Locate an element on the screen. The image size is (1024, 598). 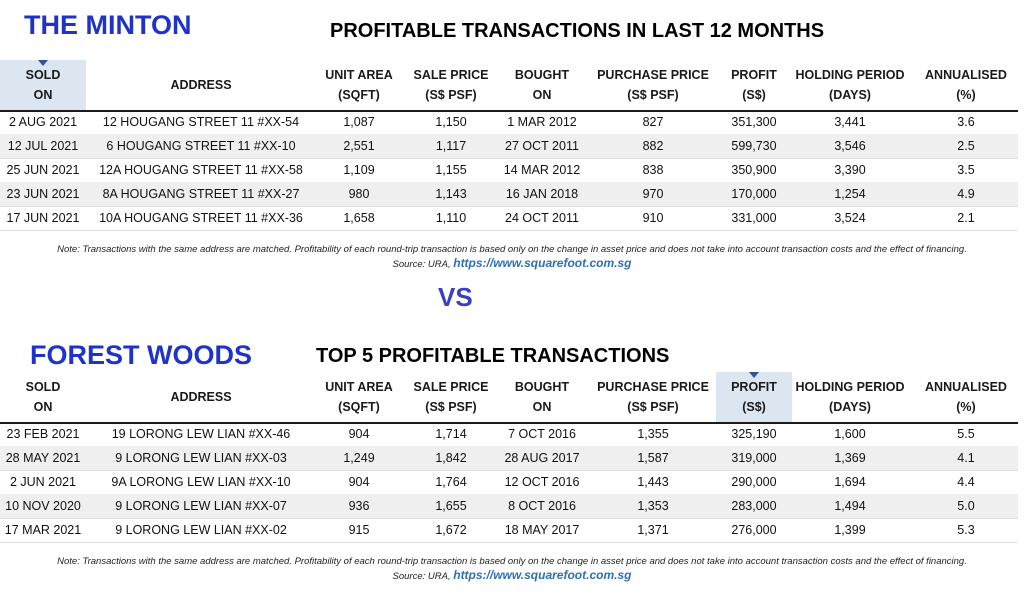
column-header-line1: SOLD is located at coordinates (43, 75).